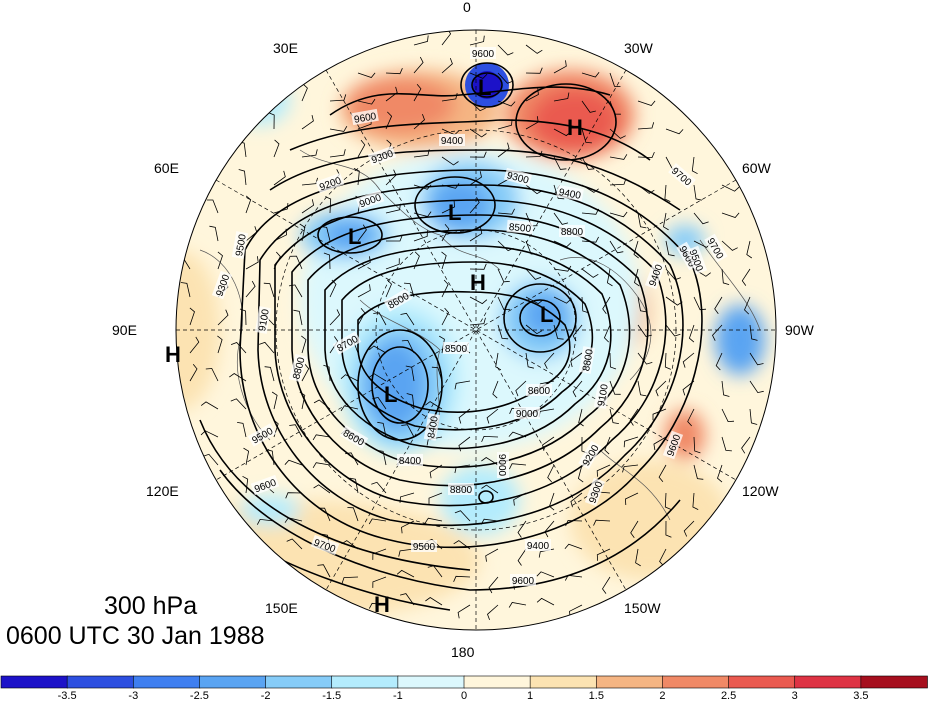 This screenshot has height=702, width=928. What do you see at coordinates (642, 608) in the screenshot?
I see `lon-label-150w: 150W` at bounding box center [642, 608].